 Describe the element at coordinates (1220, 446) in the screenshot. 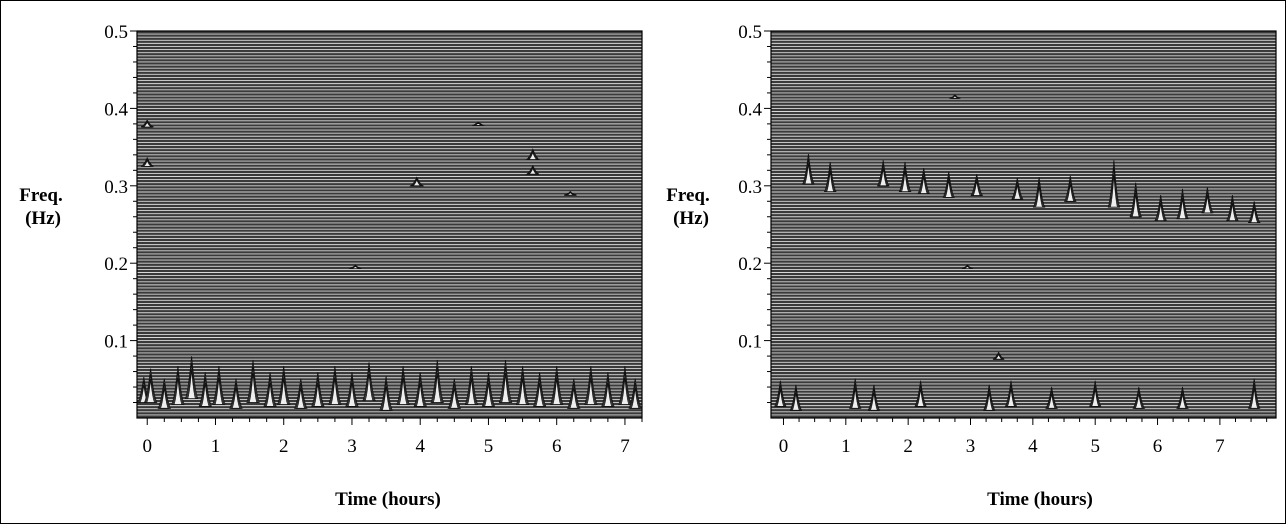

I see `x-tick-label: 7` at that location.